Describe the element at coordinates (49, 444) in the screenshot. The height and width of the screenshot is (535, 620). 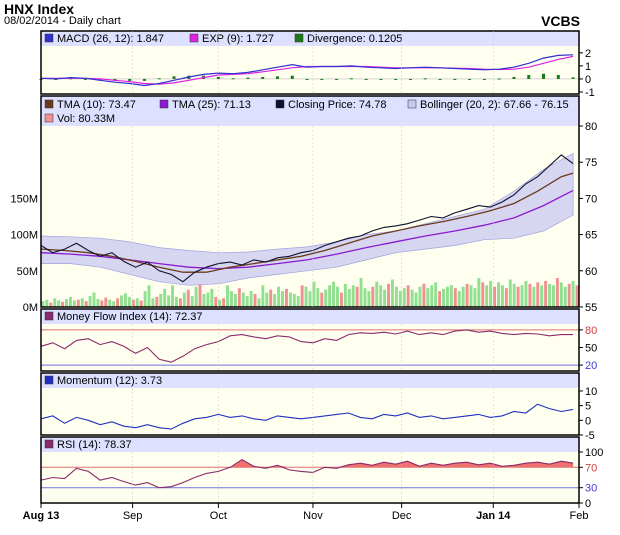
I see `legend-rsi-swatch` at that location.